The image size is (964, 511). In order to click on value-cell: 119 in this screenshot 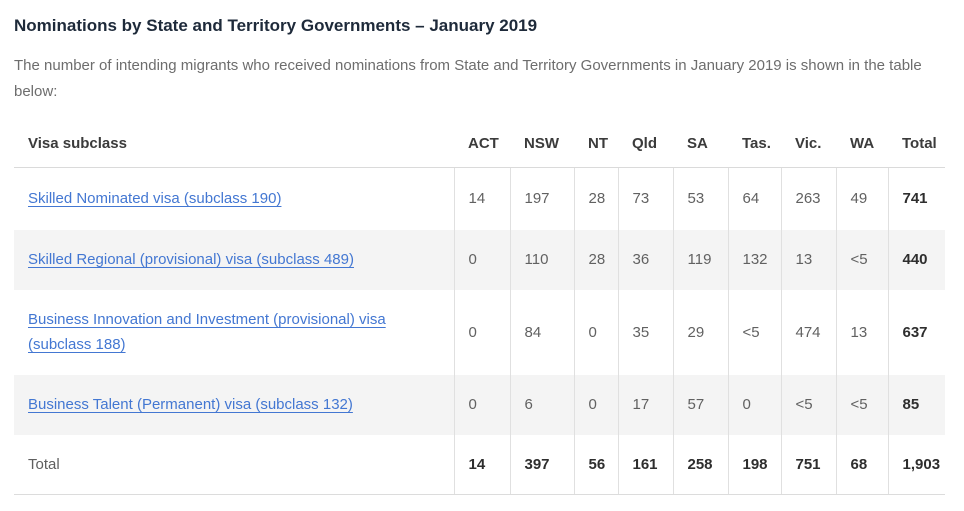, I will do `click(700, 259)`.